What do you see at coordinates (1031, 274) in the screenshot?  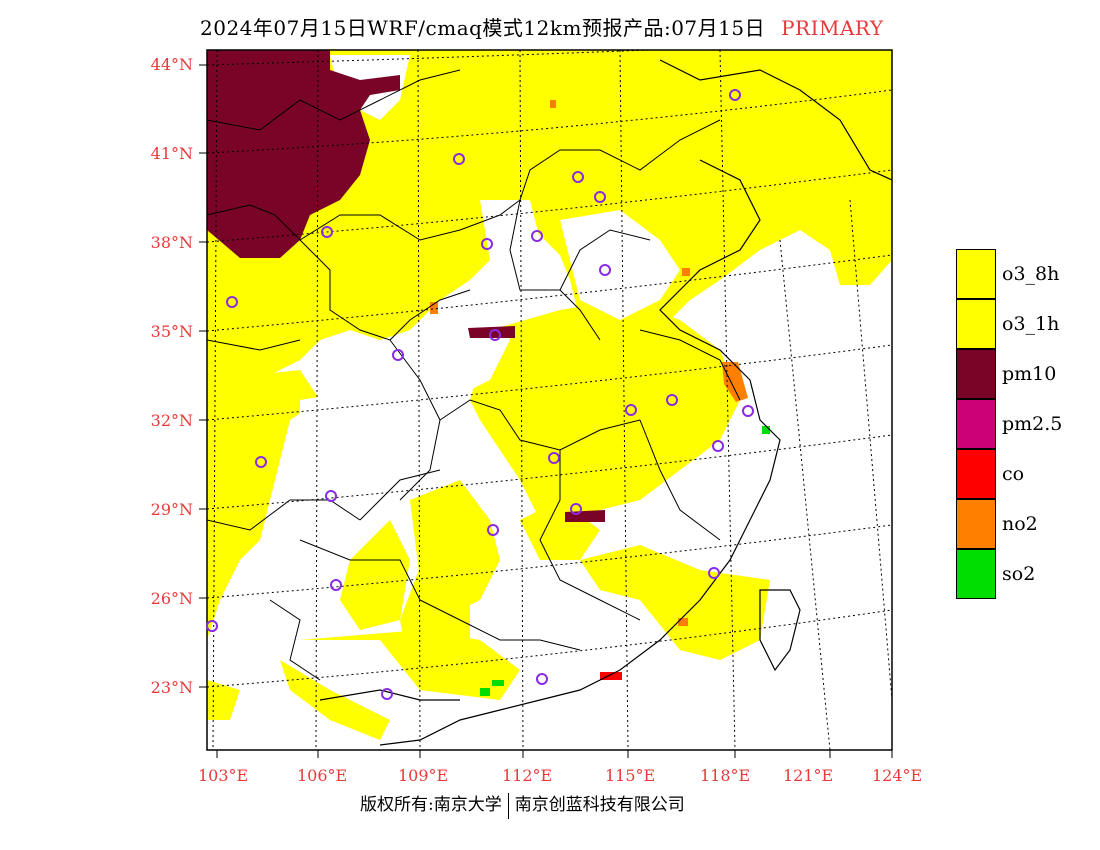 I see `legend-label: o3_8h` at bounding box center [1031, 274].